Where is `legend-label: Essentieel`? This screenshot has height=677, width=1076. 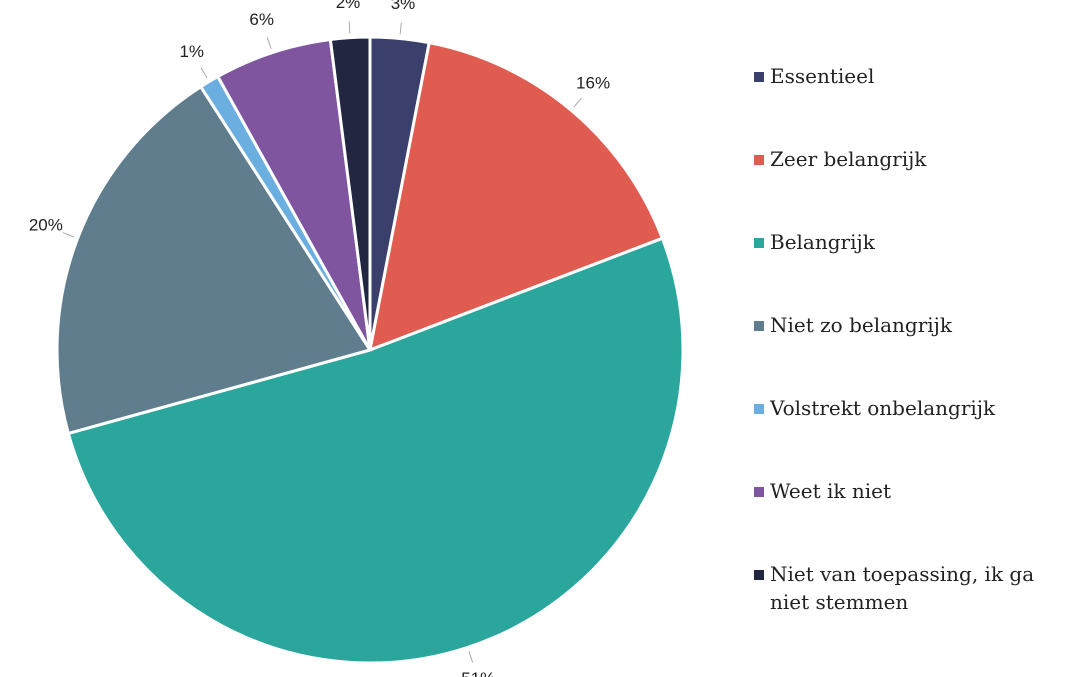 legend-label: Essentieel is located at coordinates (822, 76).